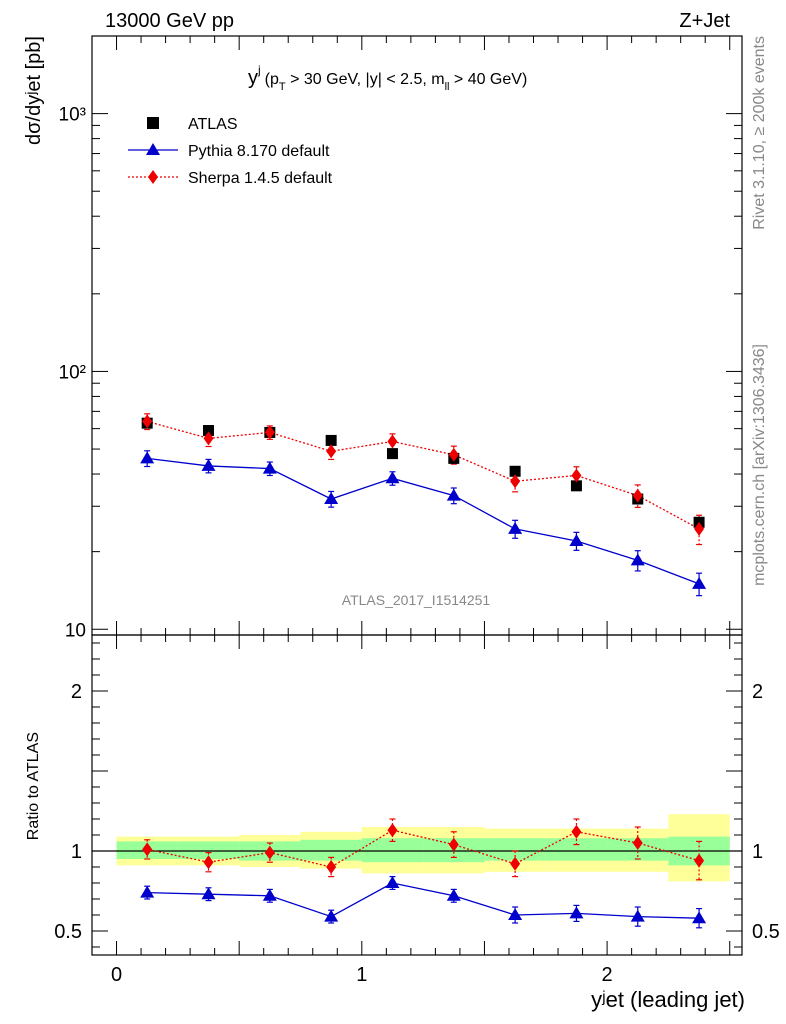 This screenshot has width=786, height=1024. What do you see at coordinates (72, 115) in the screenshot?
I see `main-y-tick-label: 10³` at bounding box center [72, 115].